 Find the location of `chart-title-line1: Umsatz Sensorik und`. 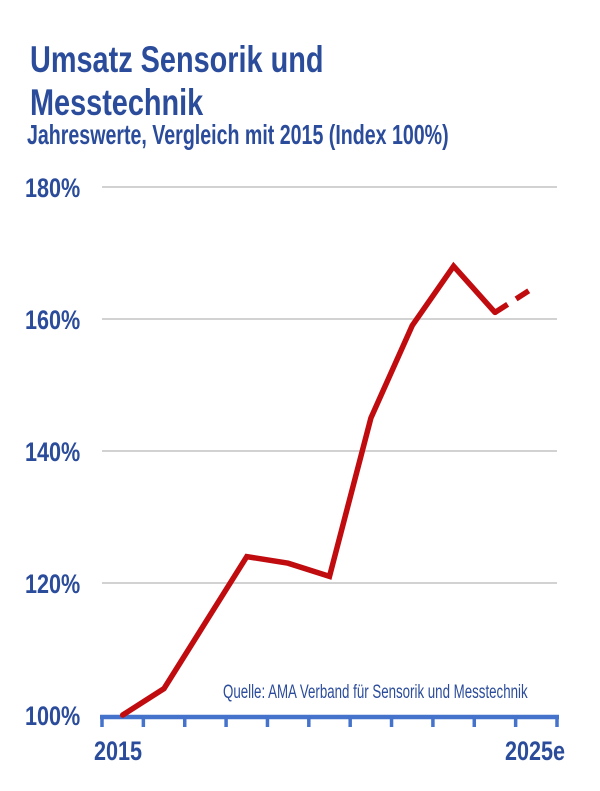

chart-title-line1: Umsatz Sensorik und is located at coordinates (177, 59).